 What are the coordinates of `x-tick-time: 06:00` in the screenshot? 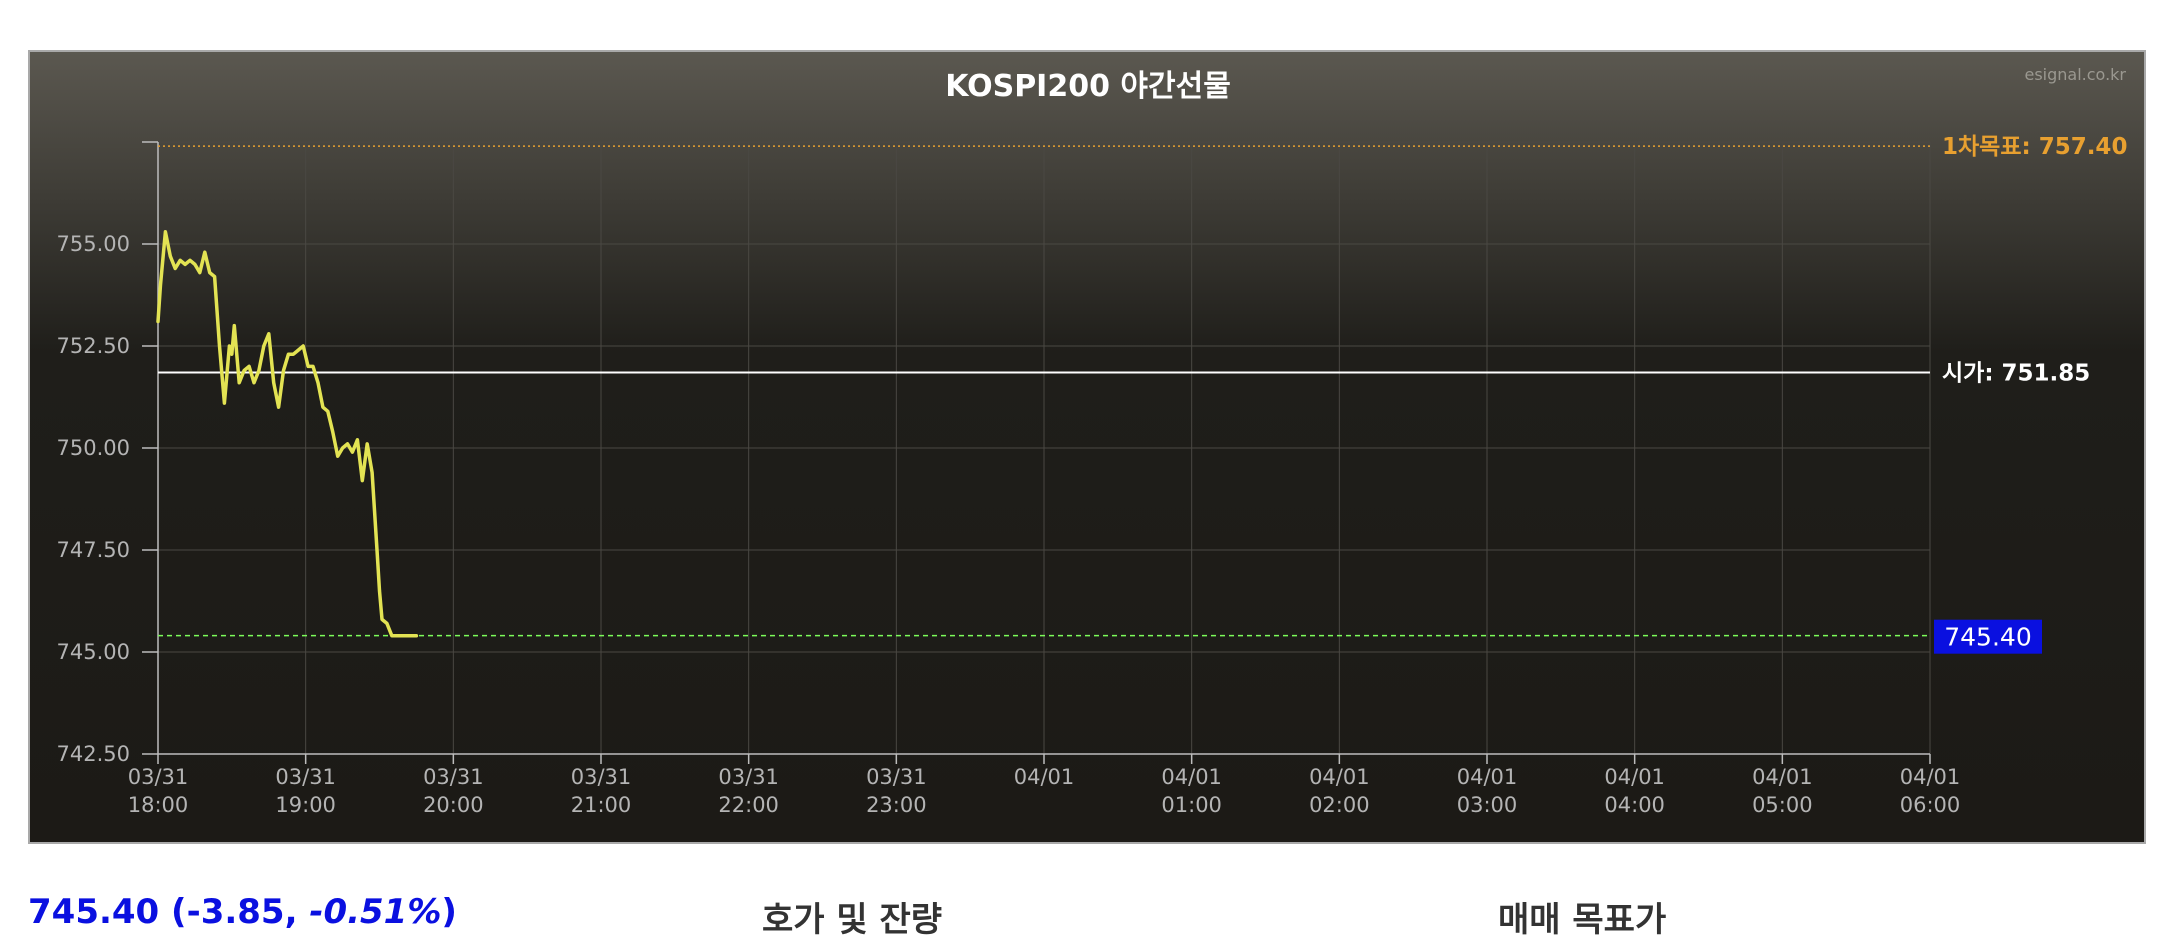 It's located at (1930, 805).